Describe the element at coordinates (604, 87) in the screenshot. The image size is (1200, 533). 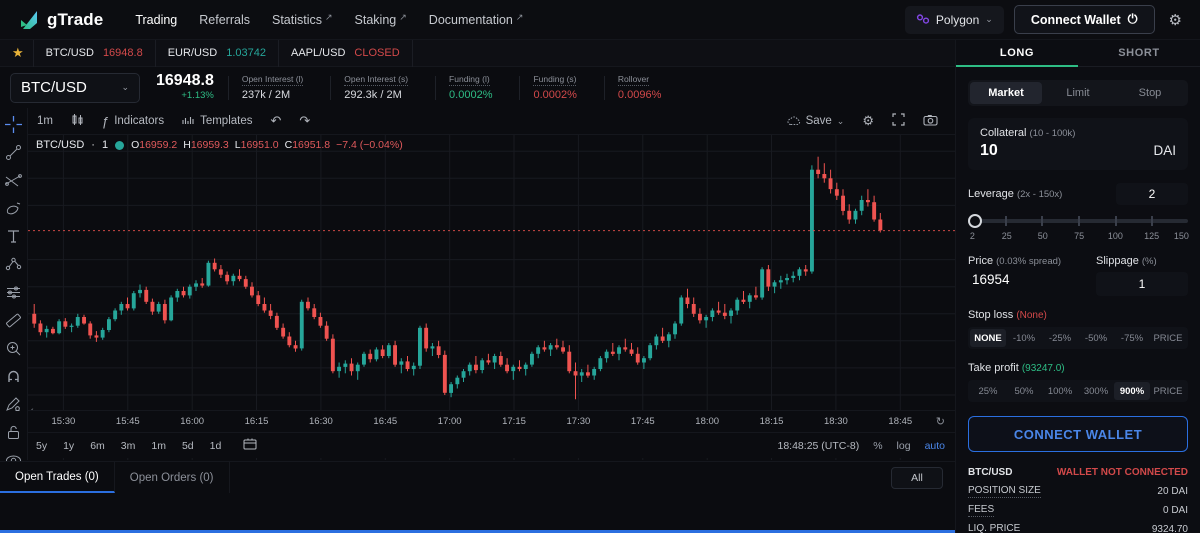
I see `divider` at that location.